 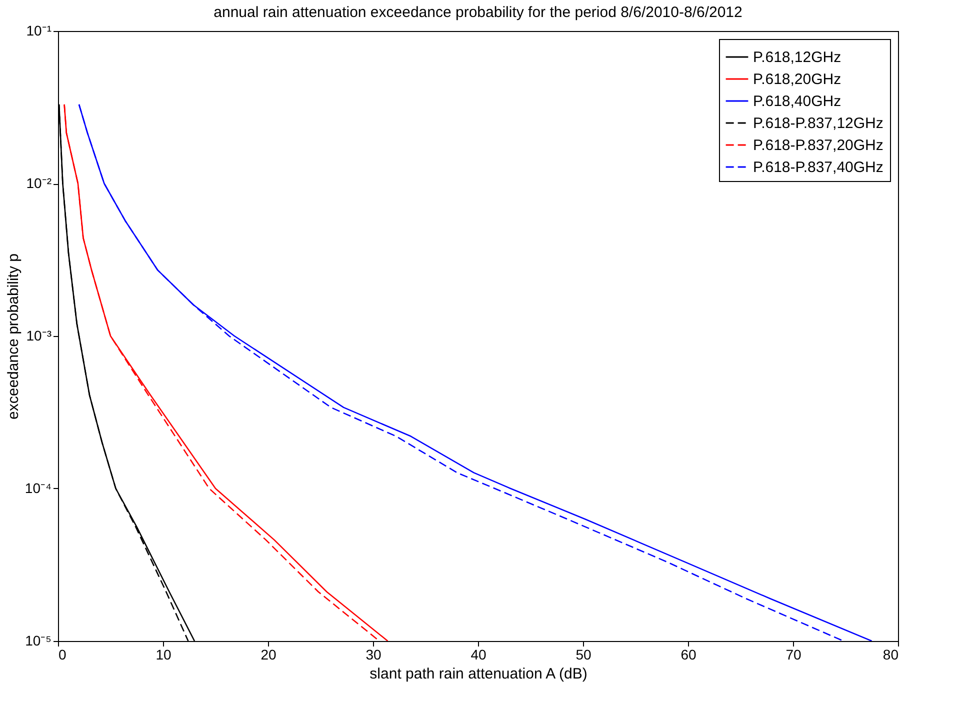 What do you see at coordinates (688, 654) in the screenshot?
I see `x-tick-label: 60` at bounding box center [688, 654].